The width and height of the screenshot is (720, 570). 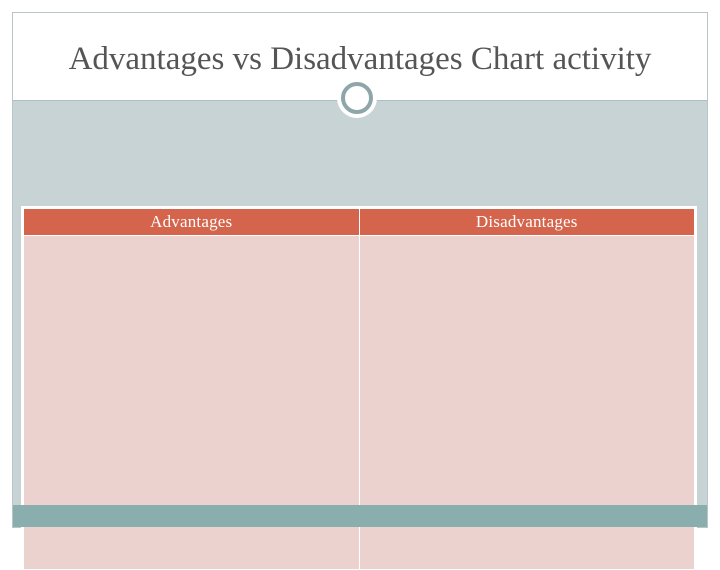 What do you see at coordinates (360, 516) in the screenshot?
I see `footer-band` at bounding box center [360, 516].